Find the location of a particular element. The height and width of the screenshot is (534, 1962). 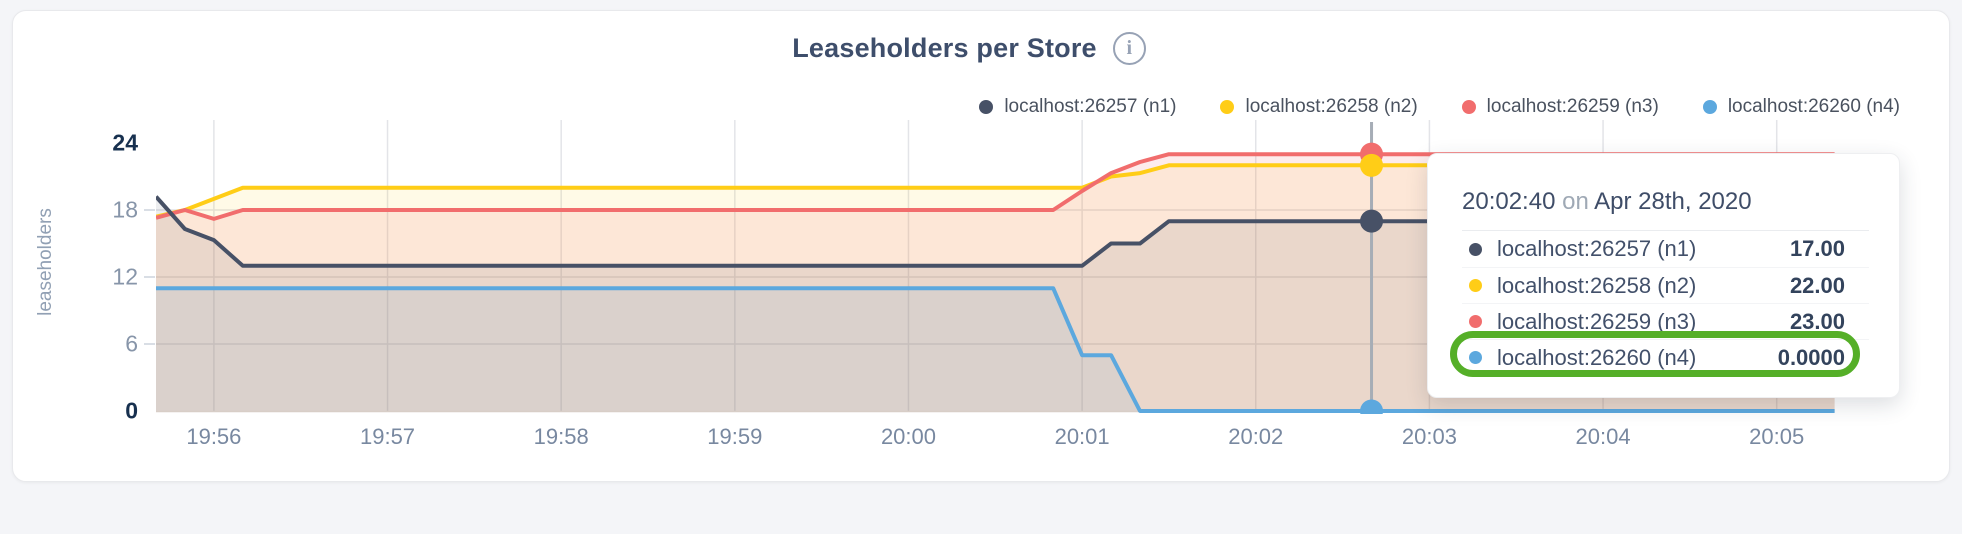

tooltip-series-value: 0.0000 is located at coordinates (1811, 357).